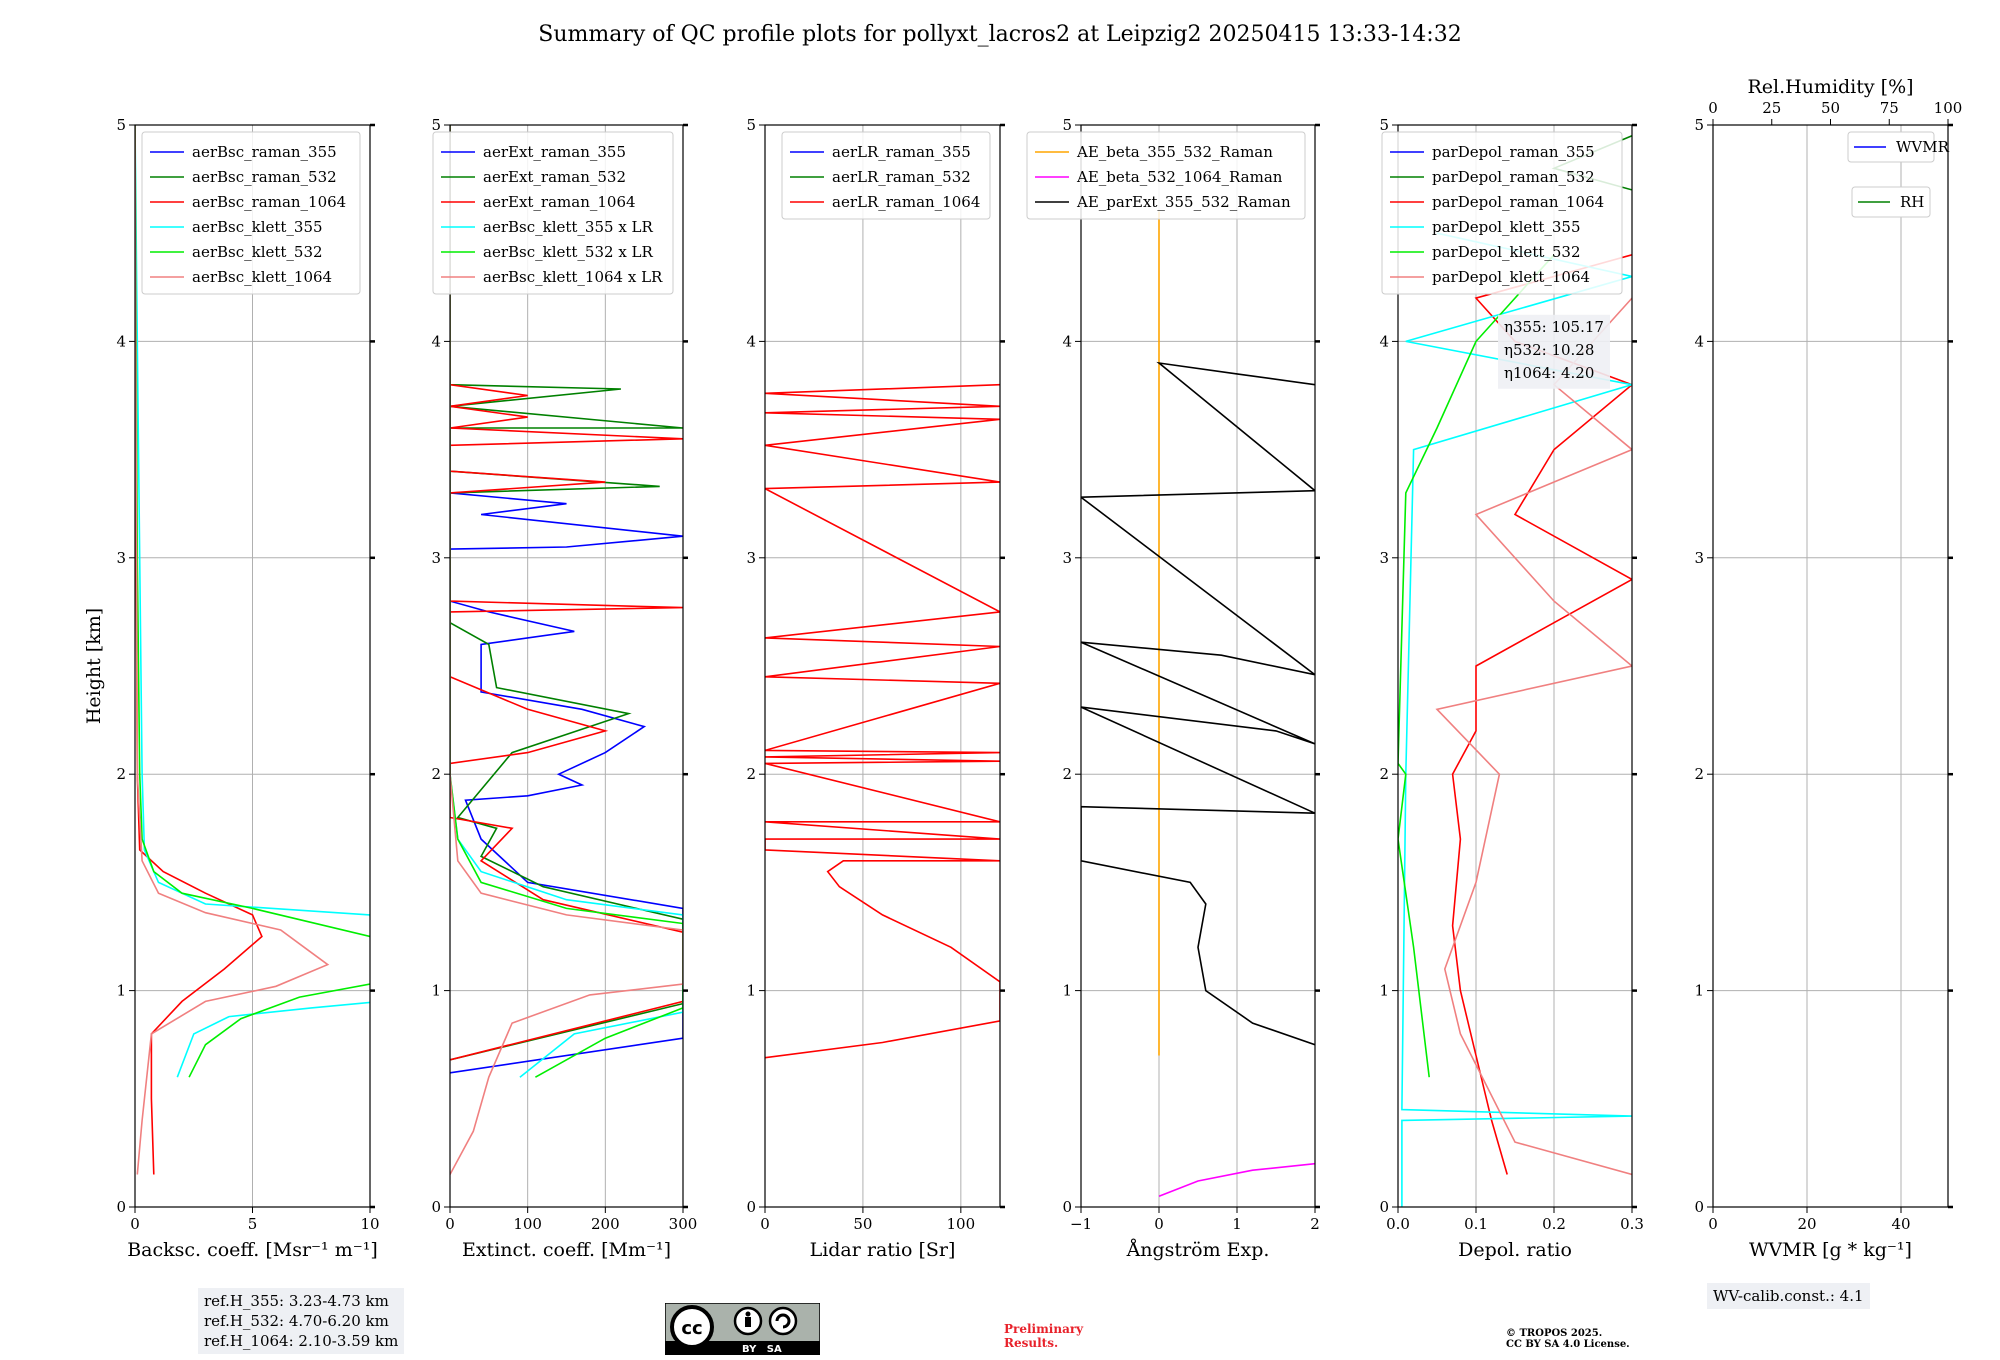 This screenshot has height=1360, width=2000. What do you see at coordinates (554, 177) in the screenshot?
I see `legend-label-aerExt_raman_532: aerExt_raman_532` at bounding box center [554, 177].